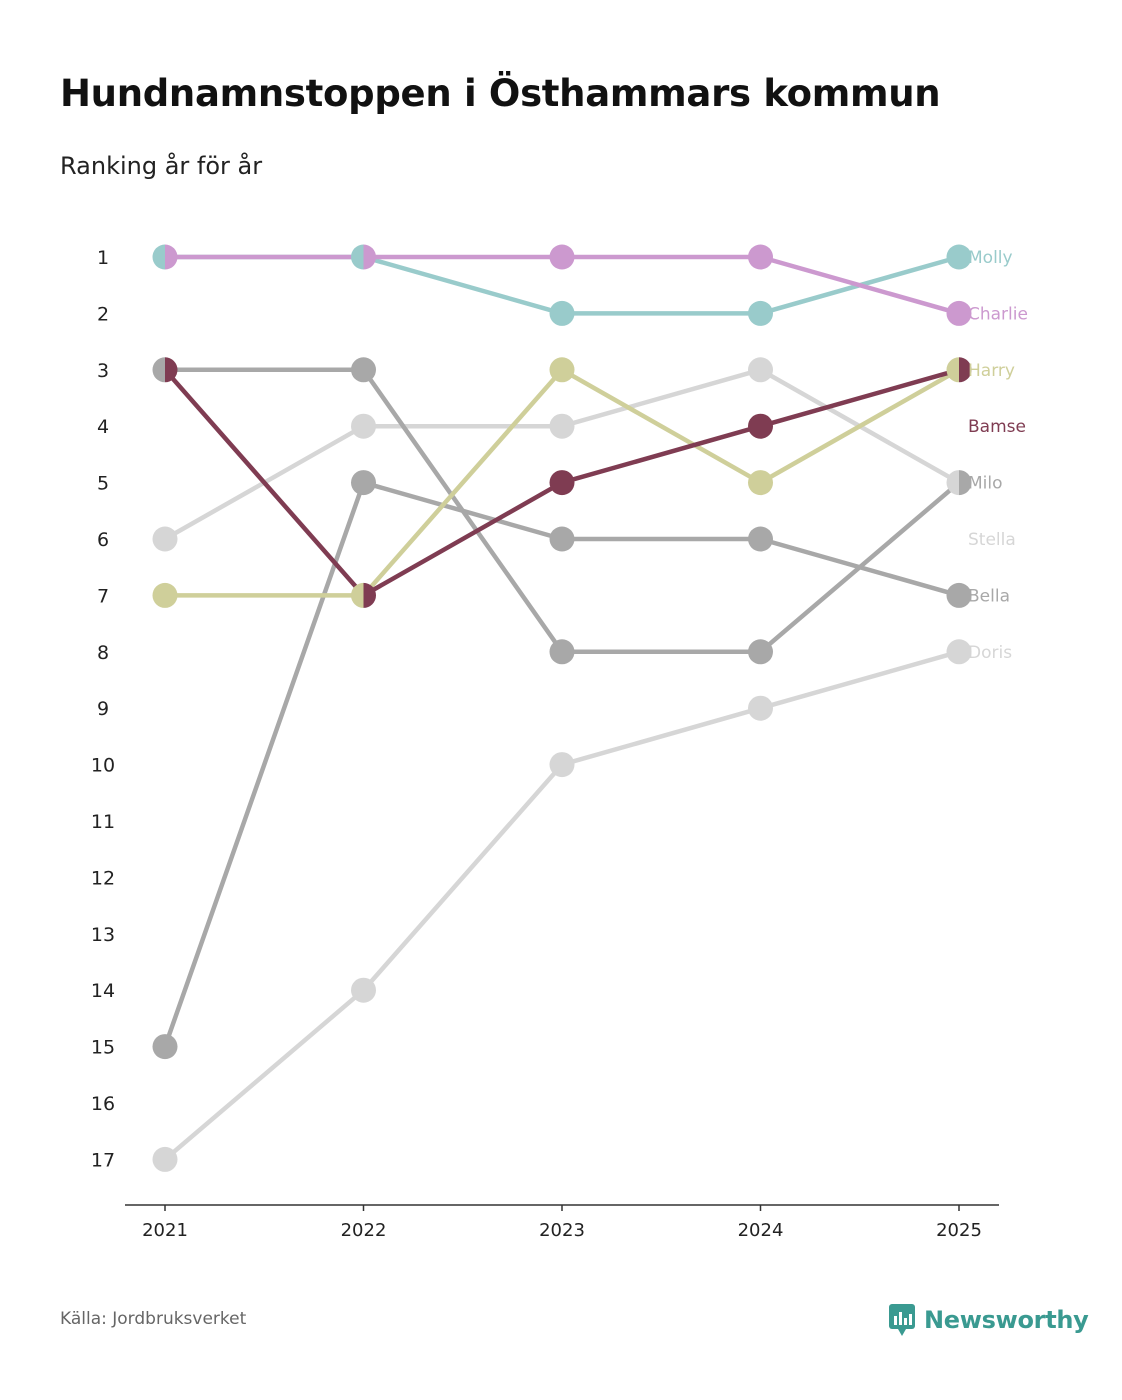 The height and width of the screenshot is (1400, 1122). What do you see at coordinates (103, 596) in the screenshot?
I see `y-tick-label: 7` at bounding box center [103, 596].